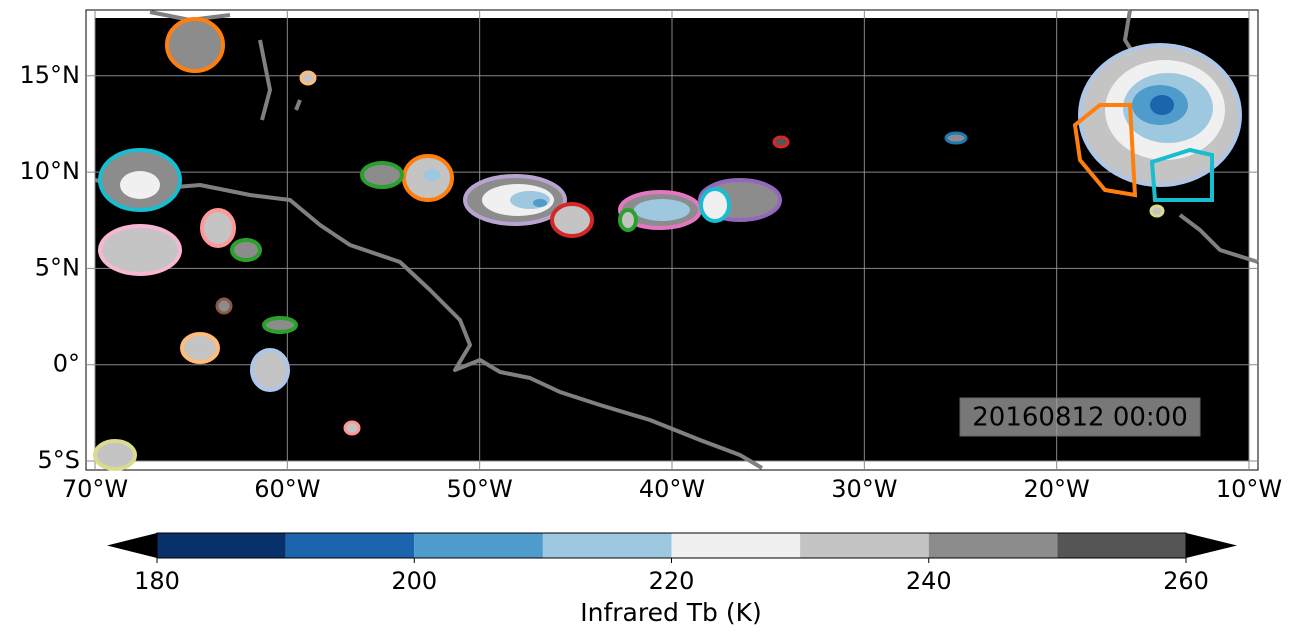 This screenshot has height=640, width=1297. What do you see at coordinates (95, 489) in the screenshot?
I see `lon-tick-label: 70°W` at bounding box center [95, 489].